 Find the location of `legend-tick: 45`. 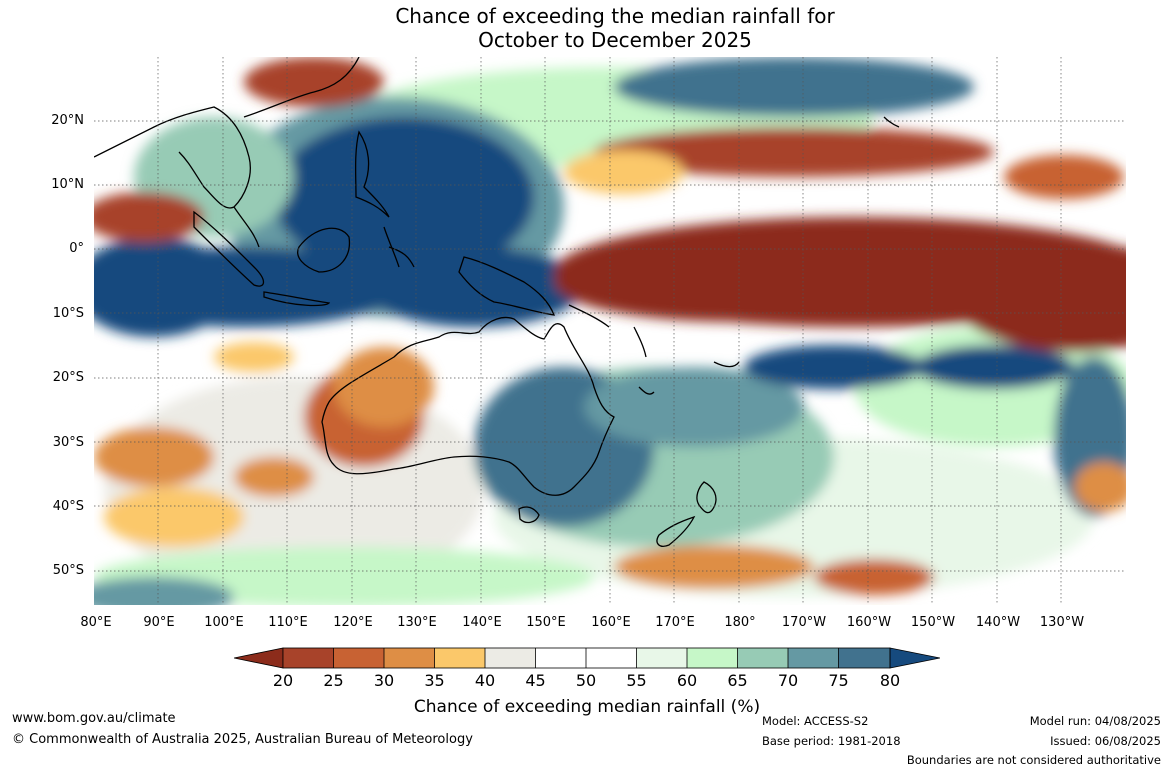

legend-tick: 45 is located at coordinates (535, 680).